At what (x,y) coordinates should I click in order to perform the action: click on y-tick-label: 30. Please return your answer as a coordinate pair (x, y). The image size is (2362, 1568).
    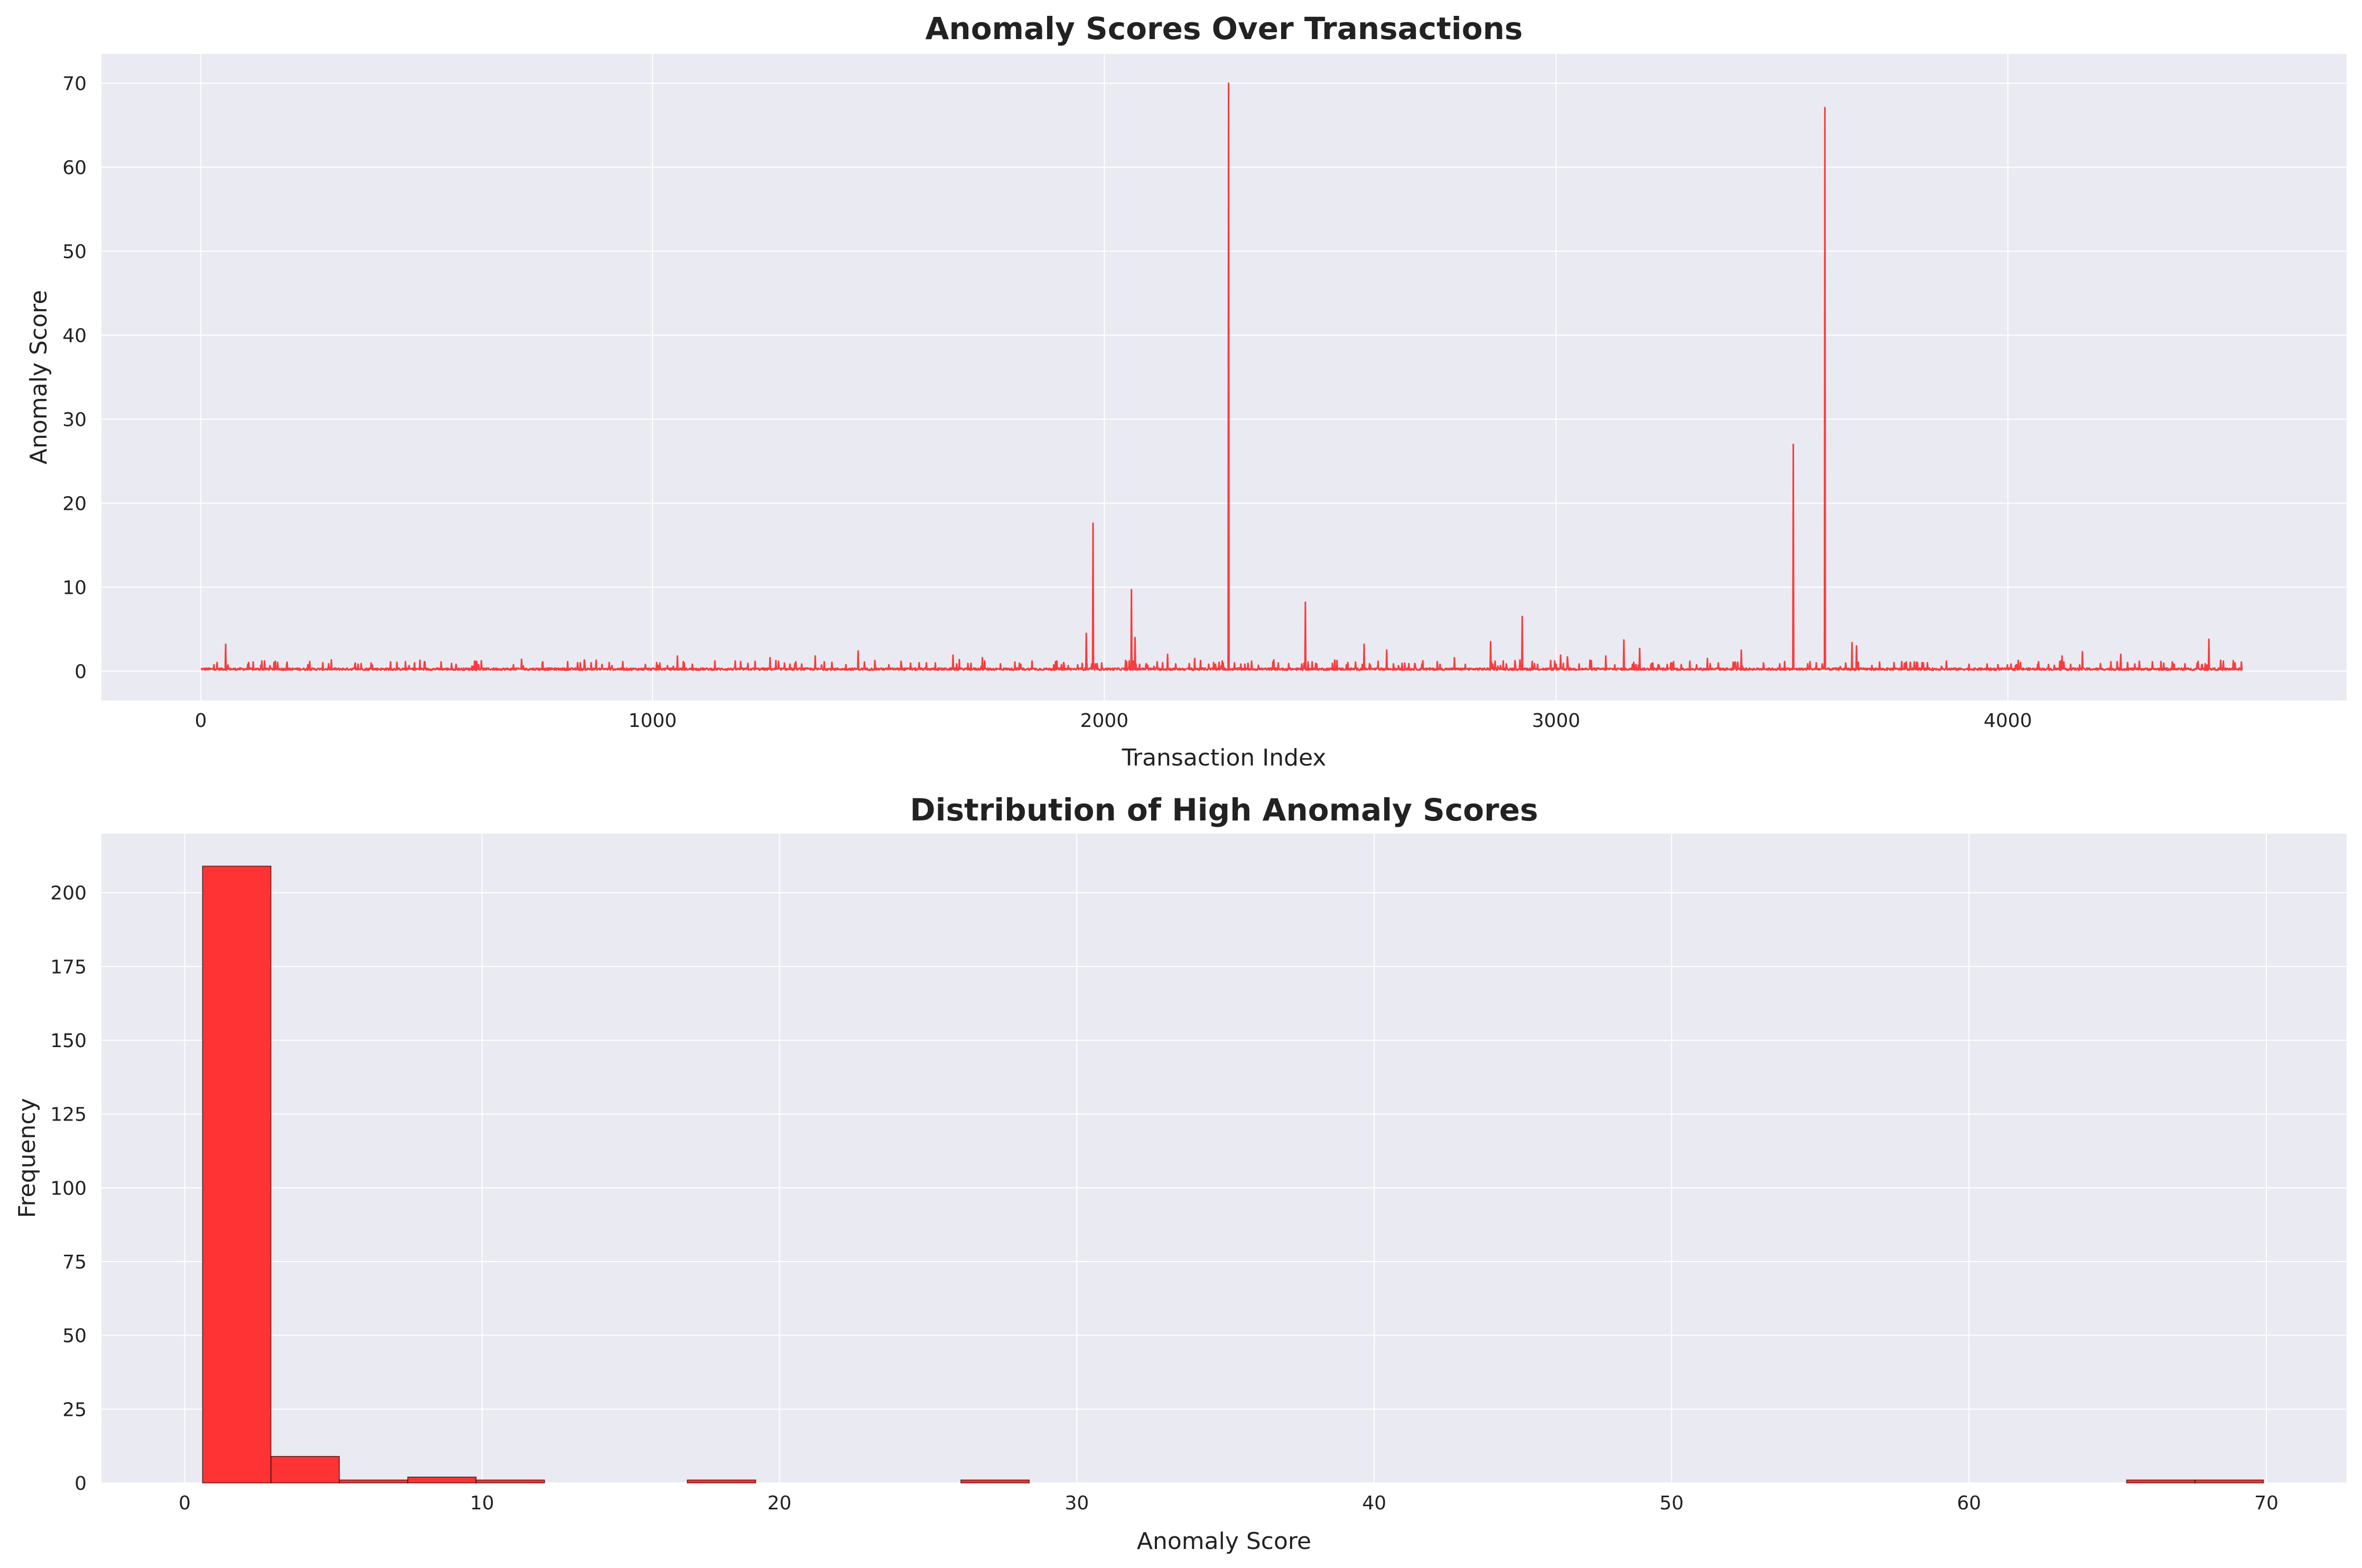
    Looking at the image, I should click on (74, 420).